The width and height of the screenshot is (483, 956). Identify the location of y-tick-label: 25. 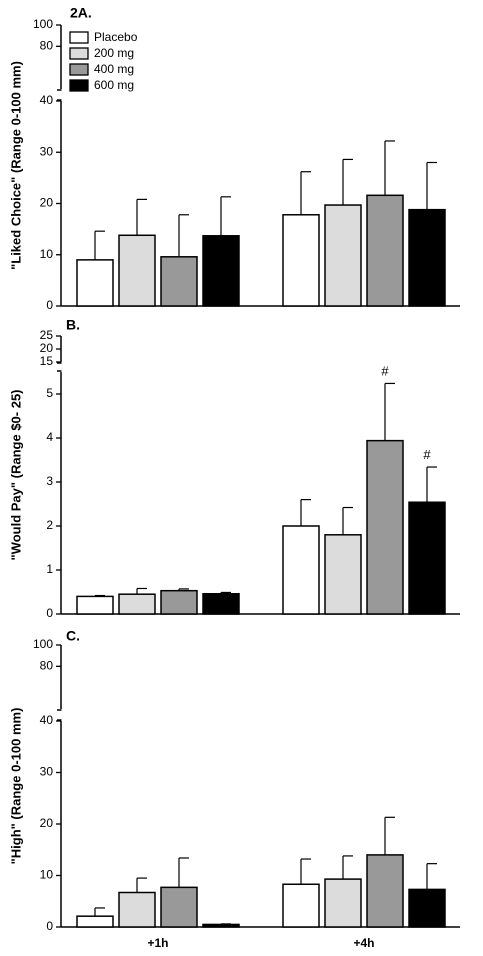
(47, 335).